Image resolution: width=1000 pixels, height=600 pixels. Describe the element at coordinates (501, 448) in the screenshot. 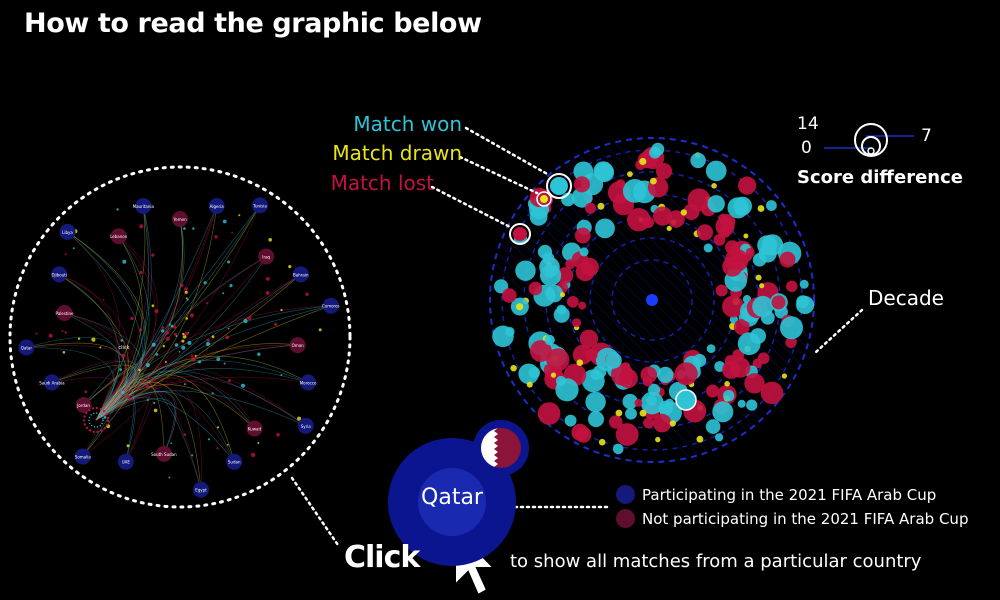

I see `qatar-flag-icon` at that location.